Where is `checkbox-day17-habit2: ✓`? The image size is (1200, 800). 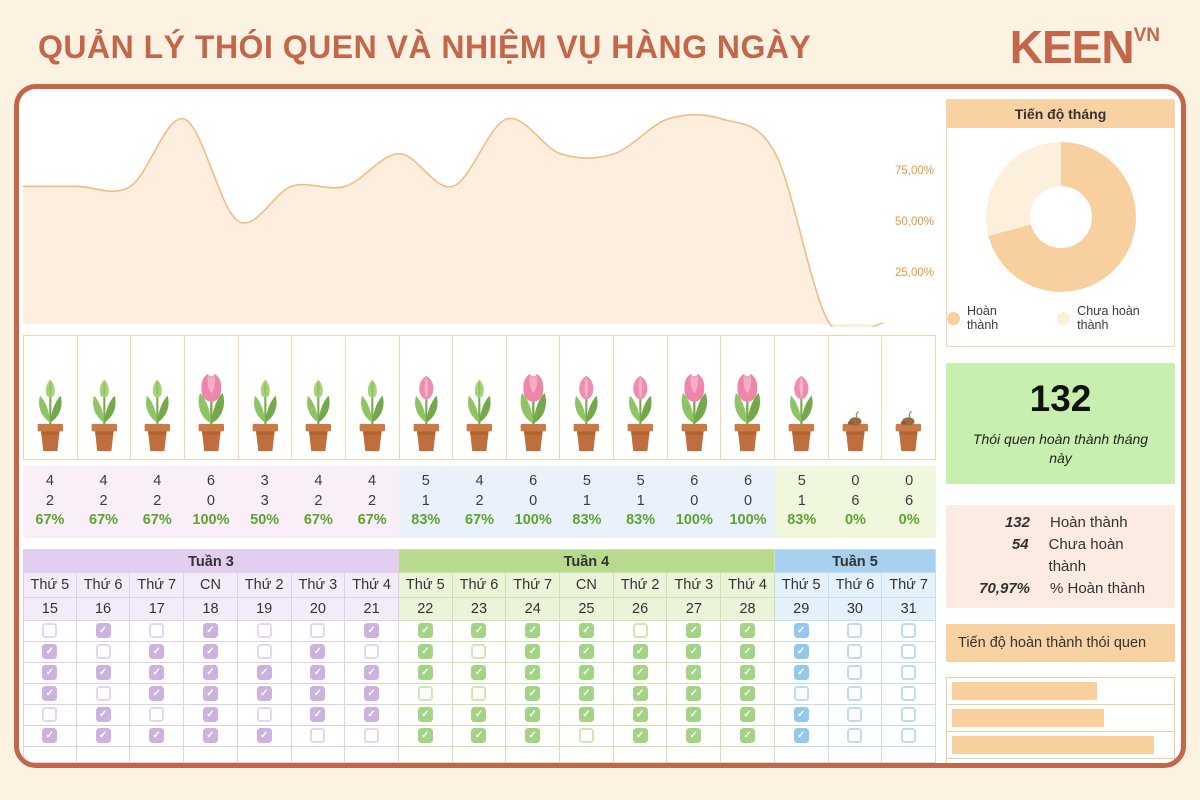
checkbox-day17-habit2: ✓ is located at coordinates (157, 651).